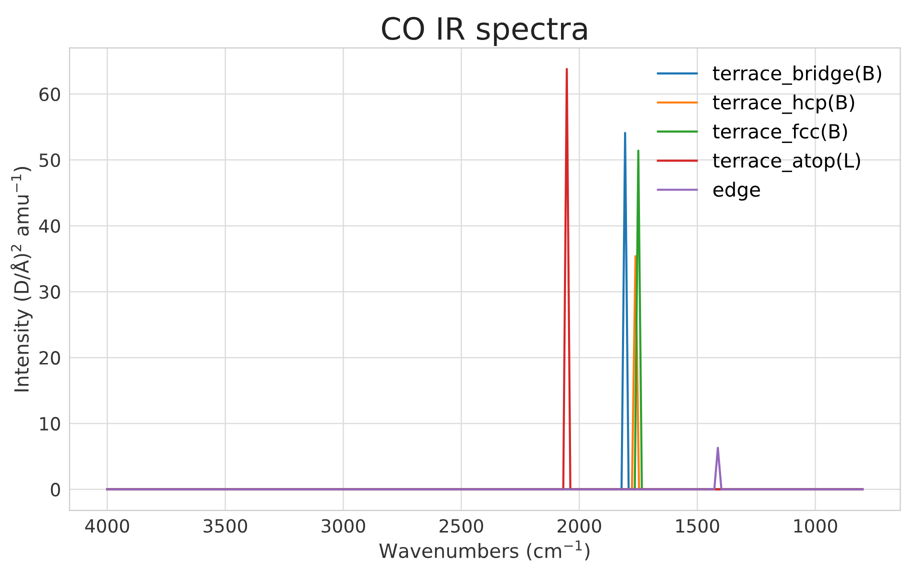 The width and height of the screenshot is (903, 564). I want to click on legend-label: terrace_bridge(B), so click(797, 75).